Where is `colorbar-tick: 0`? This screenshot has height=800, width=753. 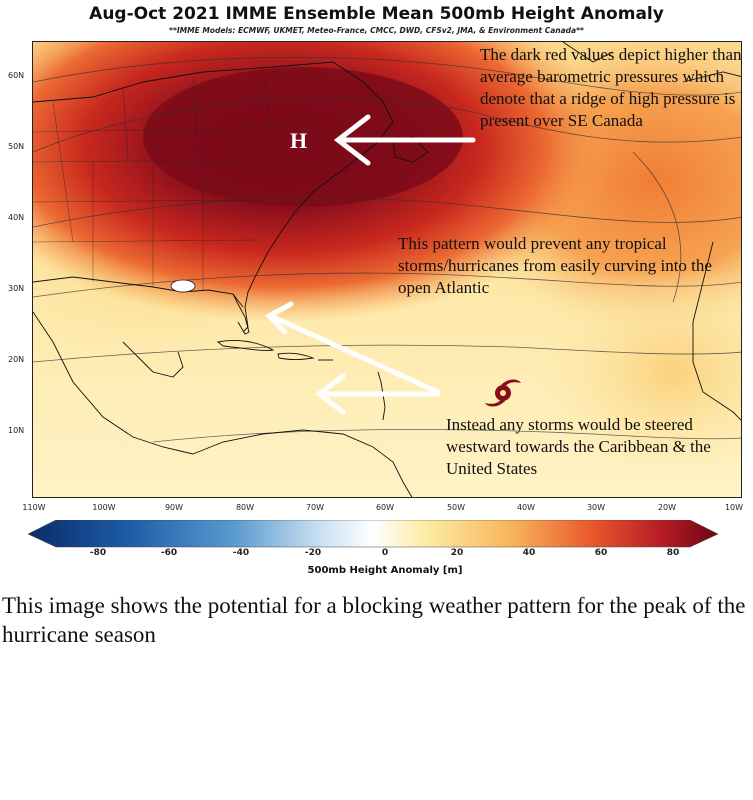
colorbar-tick: 0 is located at coordinates (385, 553).